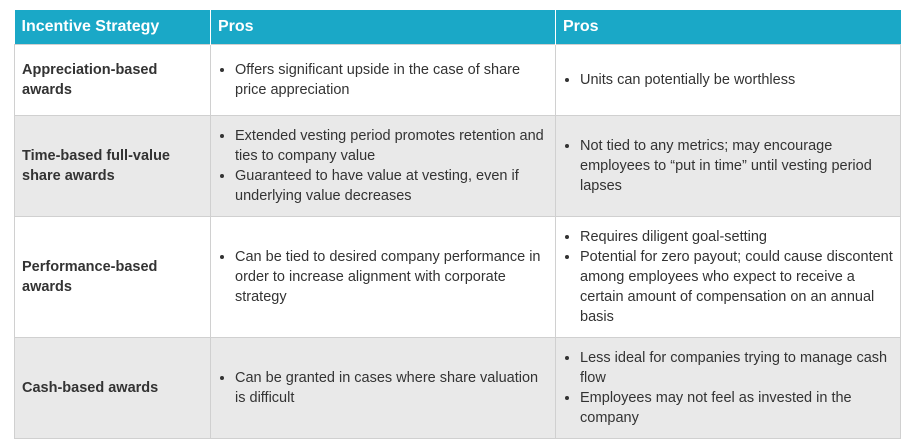 The image size is (914, 441). I want to click on list-item: Requires diligent goal-setting, so click(737, 237).